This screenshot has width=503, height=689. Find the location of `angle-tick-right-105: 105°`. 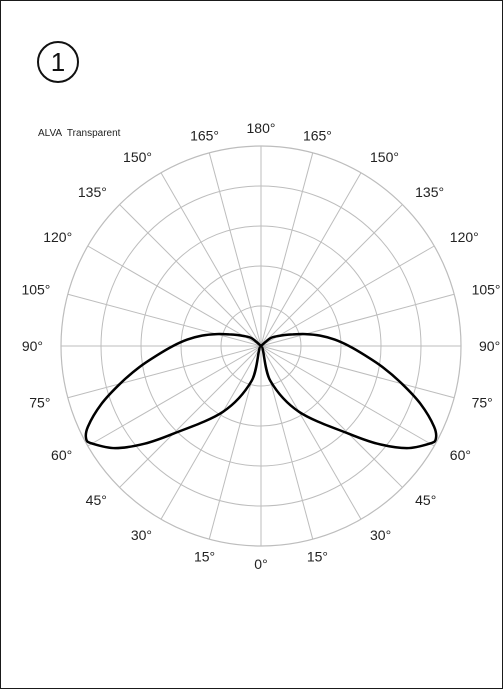

angle-tick-right-105: 105° is located at coordinates (486, 290).